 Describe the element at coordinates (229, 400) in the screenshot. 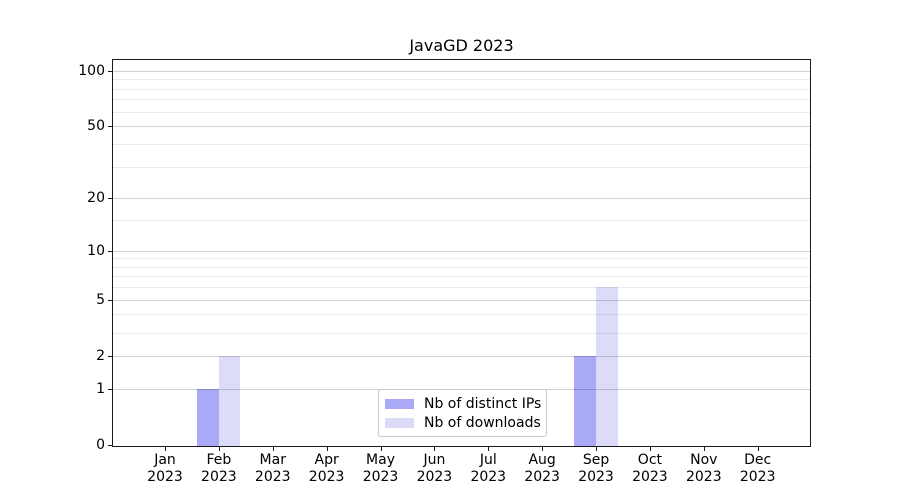

I see `bar-feb-downloads` at that location.